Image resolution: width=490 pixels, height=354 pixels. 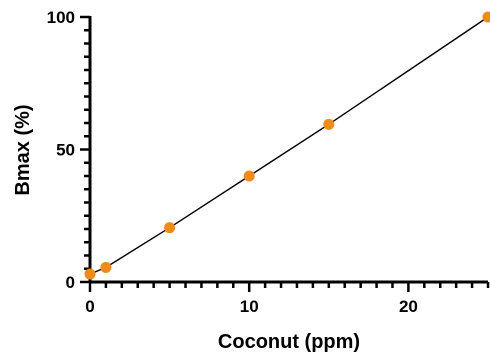 What do you see at coordinates (89, 306) in the screenshot?
I see `x-tick-label: 0` at bounding box center [89, 306].